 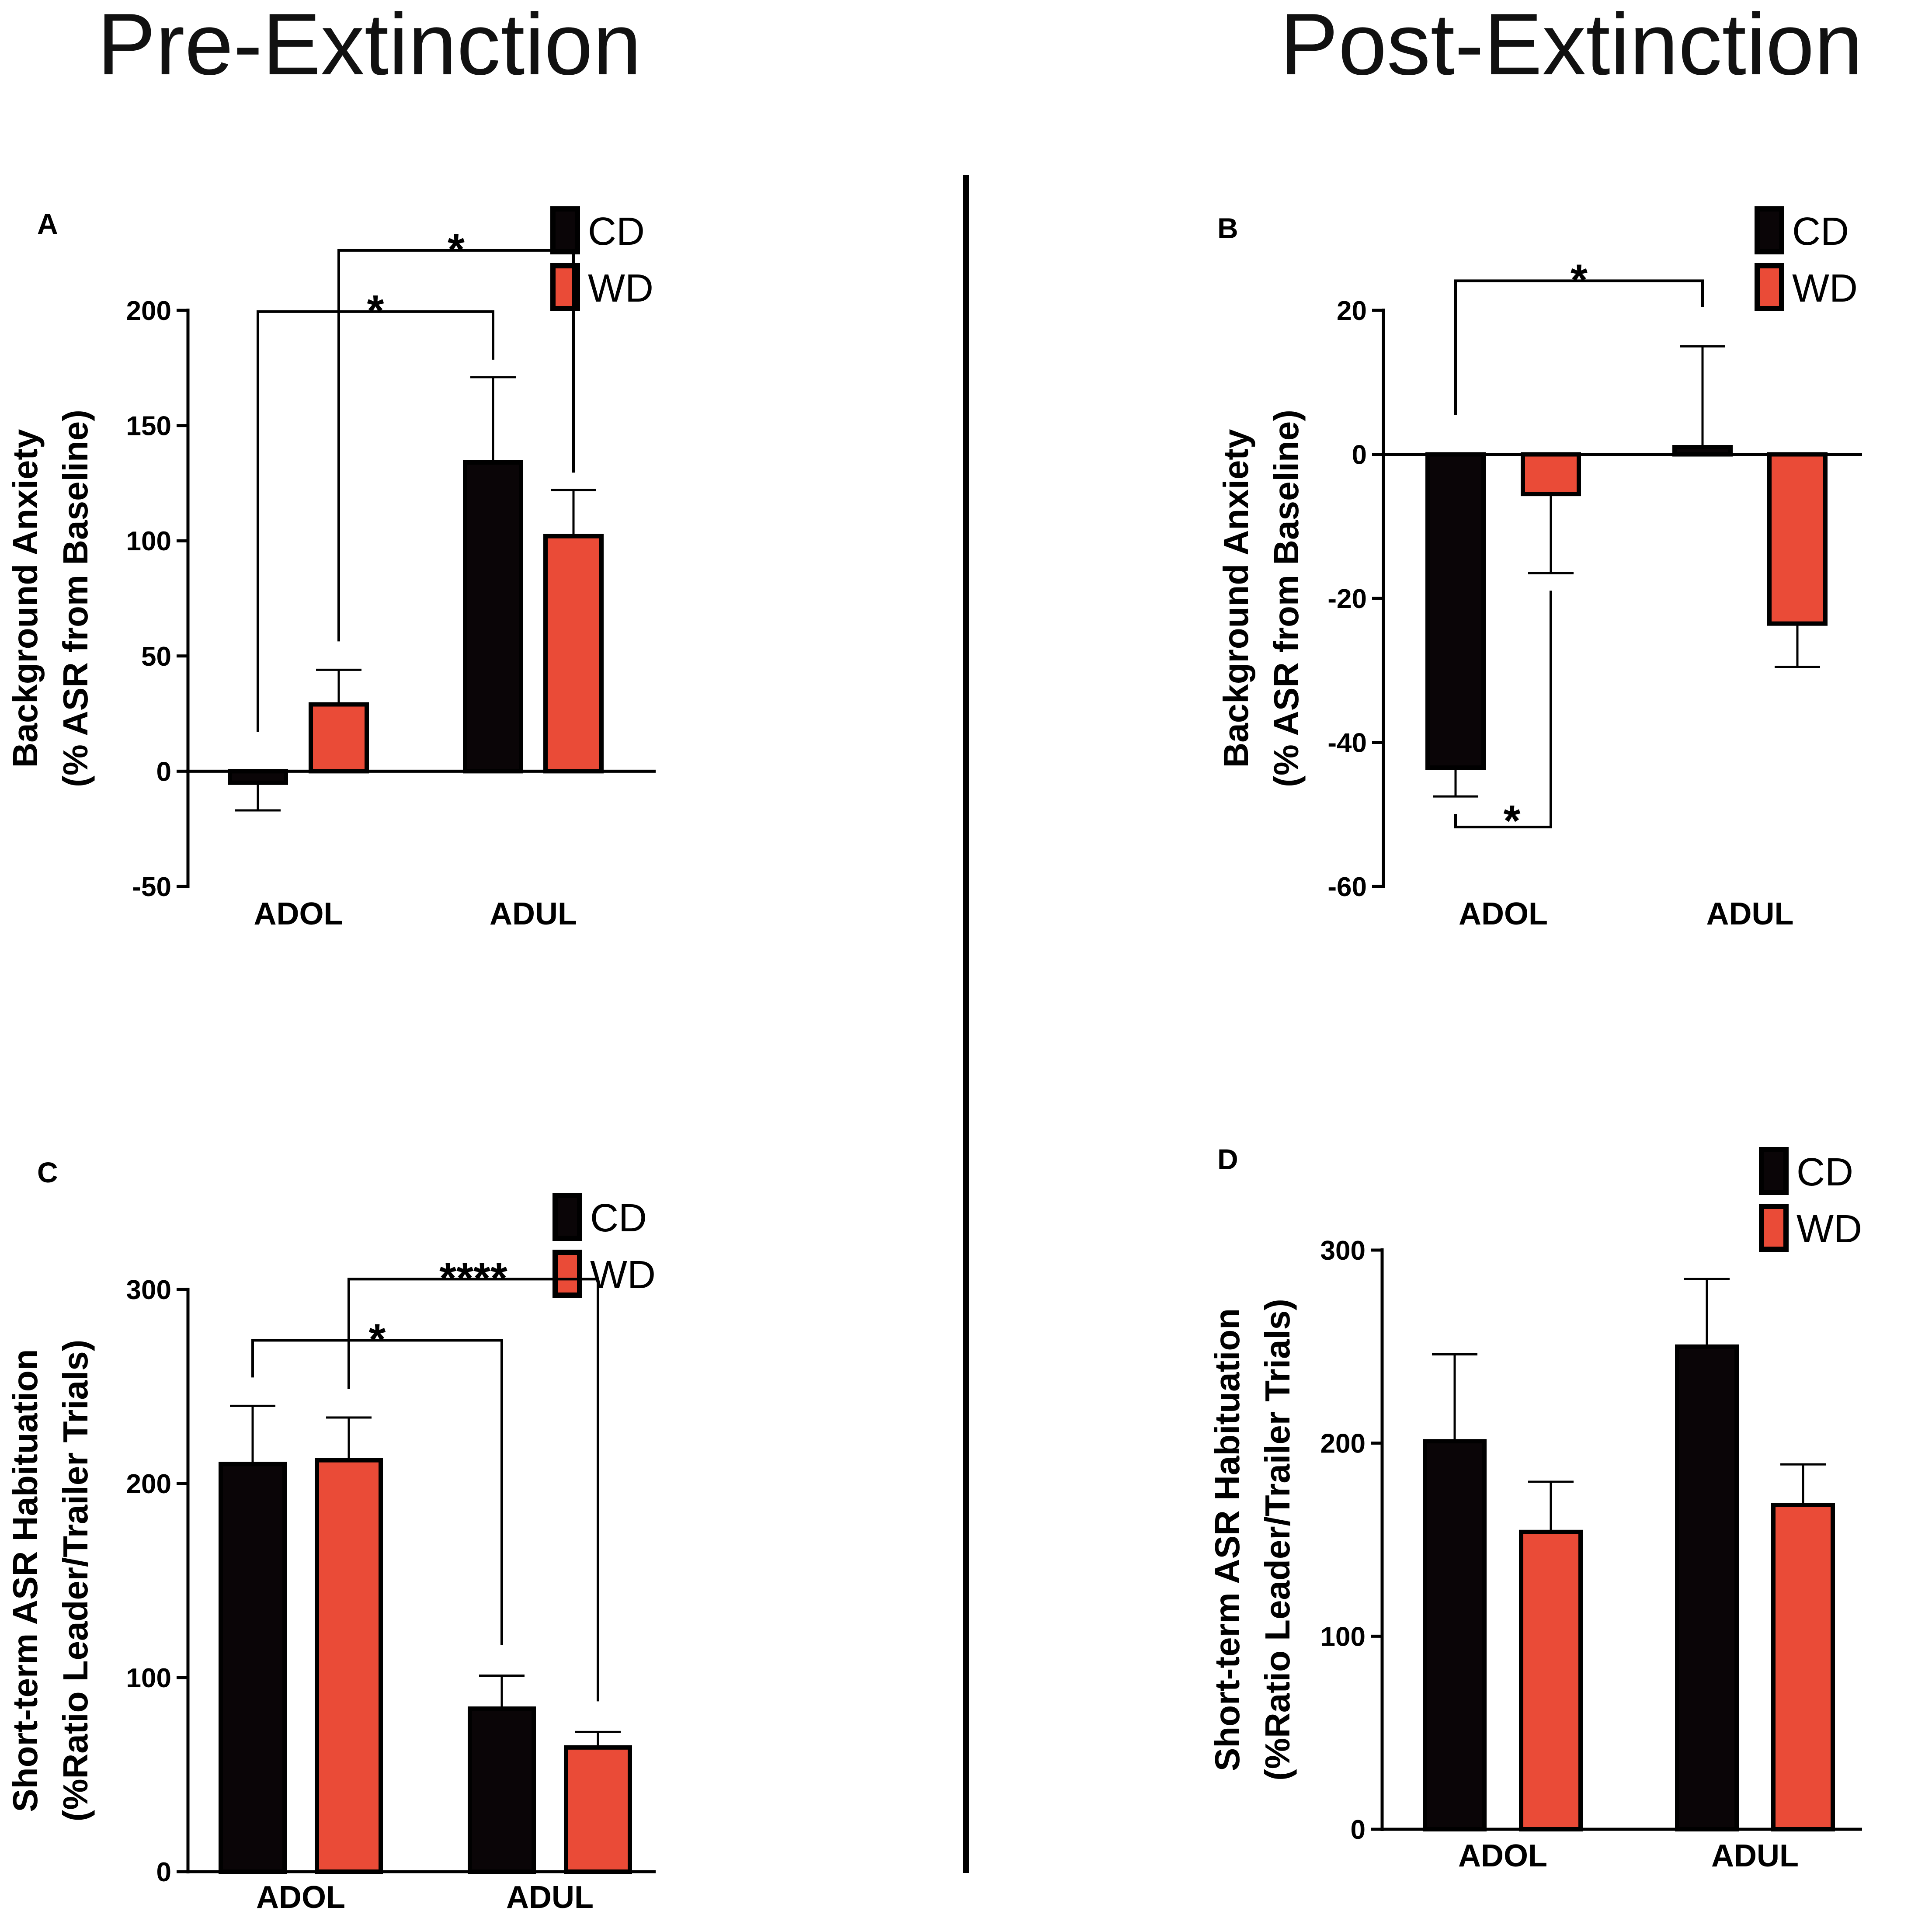 I want to click on panel-letter: B, so click(x=1227, y=228).